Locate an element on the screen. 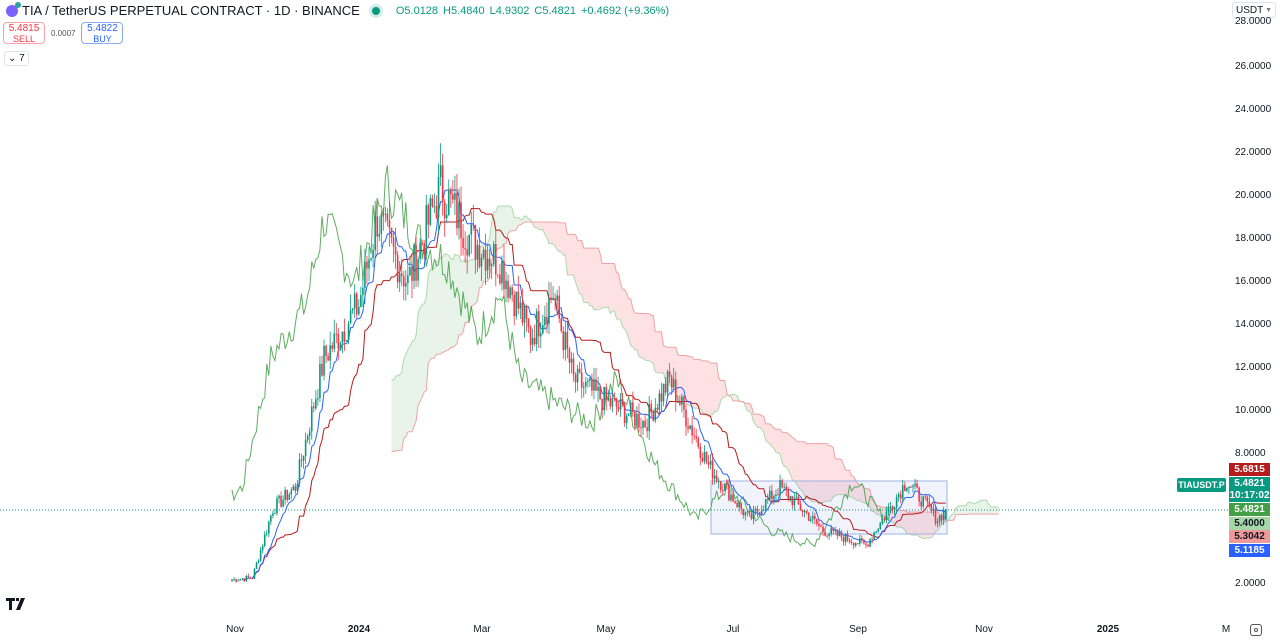 This screenshot has width=1280, height=640. price-tick: 2.0000 is located at coordinates (1250, 583).